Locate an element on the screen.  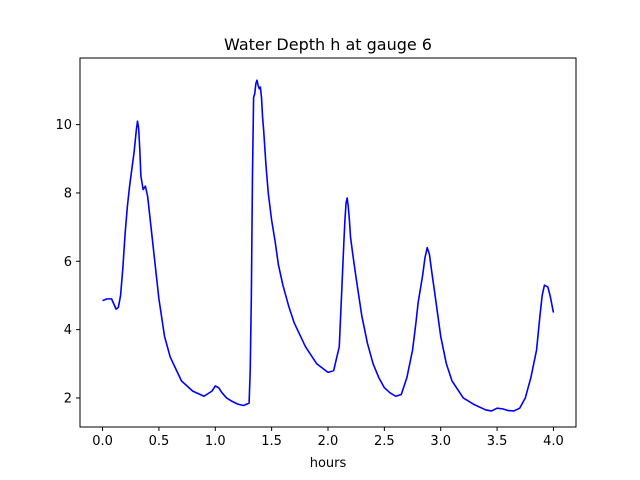
x-tick-label: 1.5 is located at coordinates (271, 441).